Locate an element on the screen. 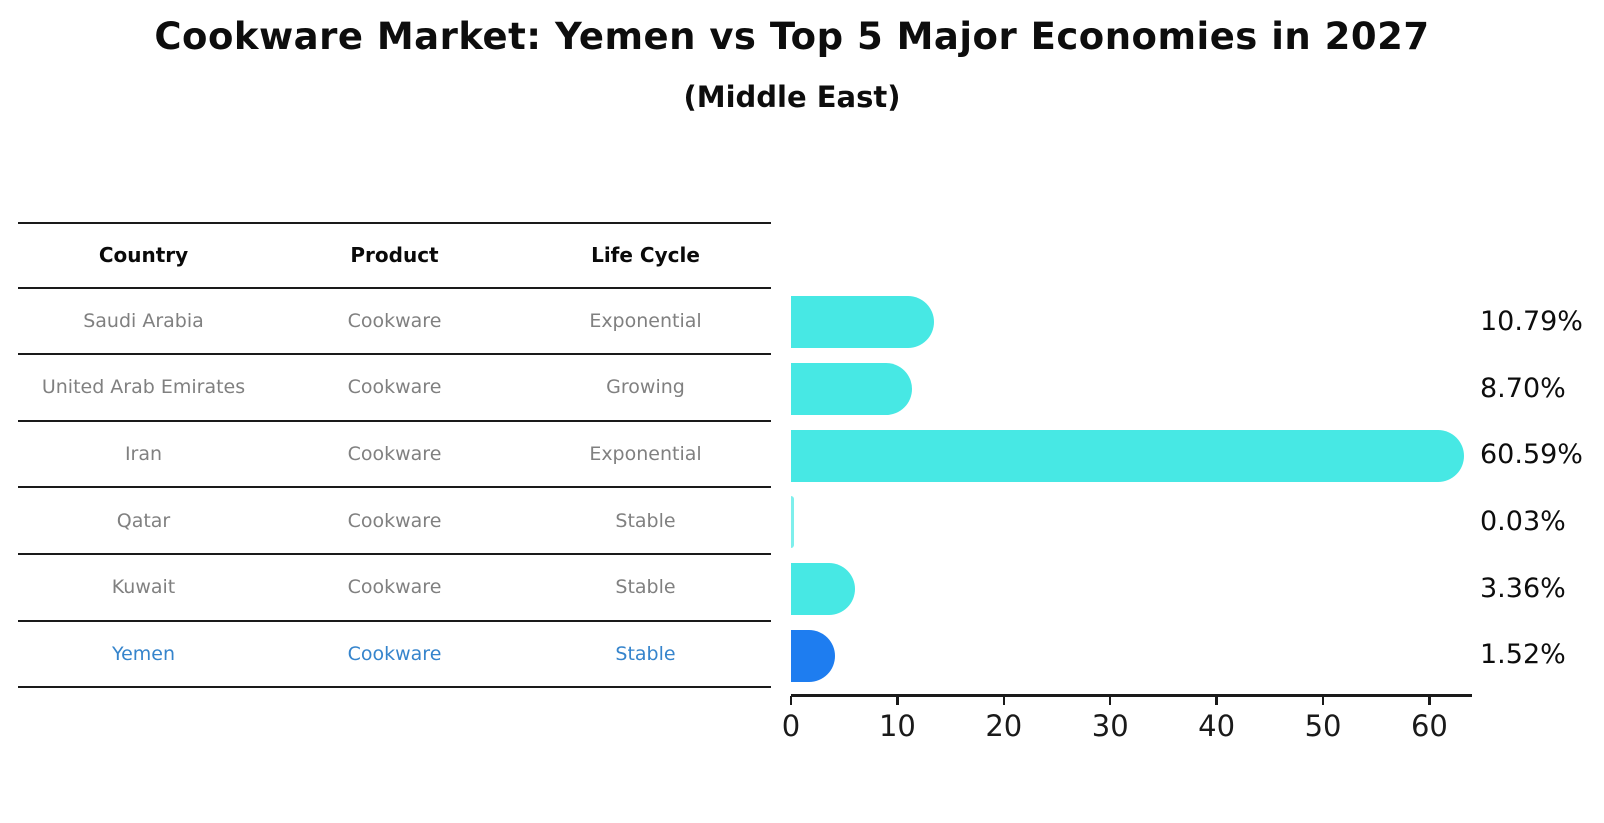 The width and height of the screenshot is (1604, 823). x-axis-tick-label: 20 is located at coordinates (1004, 726).